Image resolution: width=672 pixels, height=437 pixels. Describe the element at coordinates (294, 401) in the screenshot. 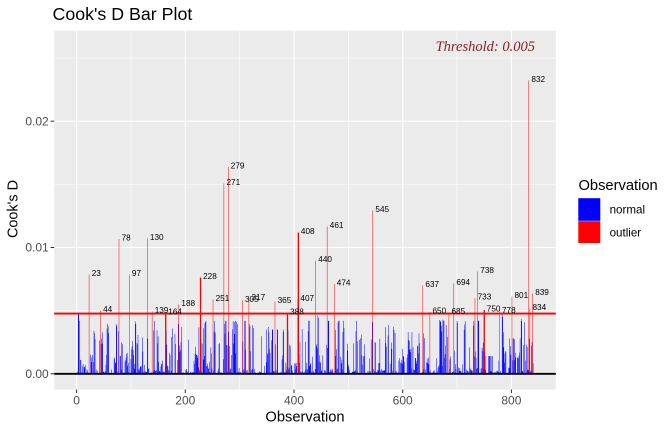

I see `svg-text: 400` at that location.